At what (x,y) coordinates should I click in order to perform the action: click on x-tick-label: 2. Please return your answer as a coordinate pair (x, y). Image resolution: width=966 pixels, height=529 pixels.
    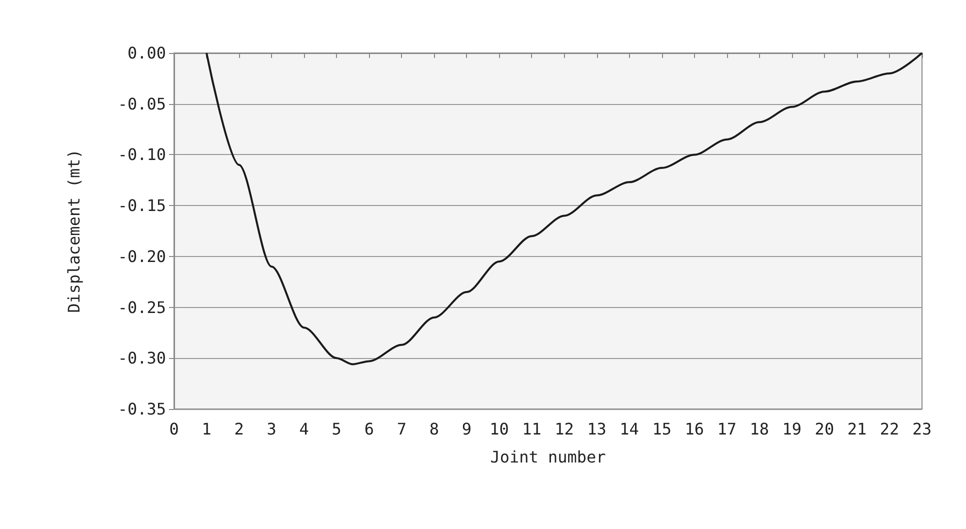
    Looking at the image, I should click on (239, 429).